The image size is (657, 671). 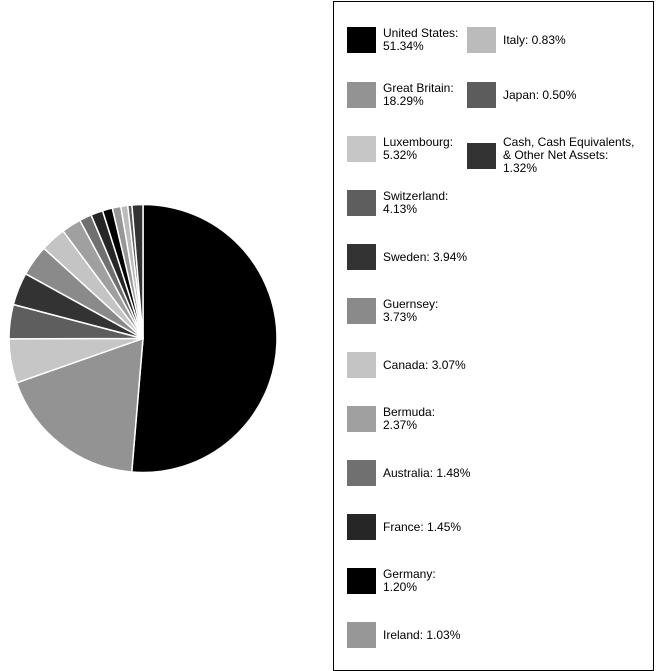 I want to click on legend-item-luxembourg: Luxembourg: 5.32%, so click(x=409, y=149).